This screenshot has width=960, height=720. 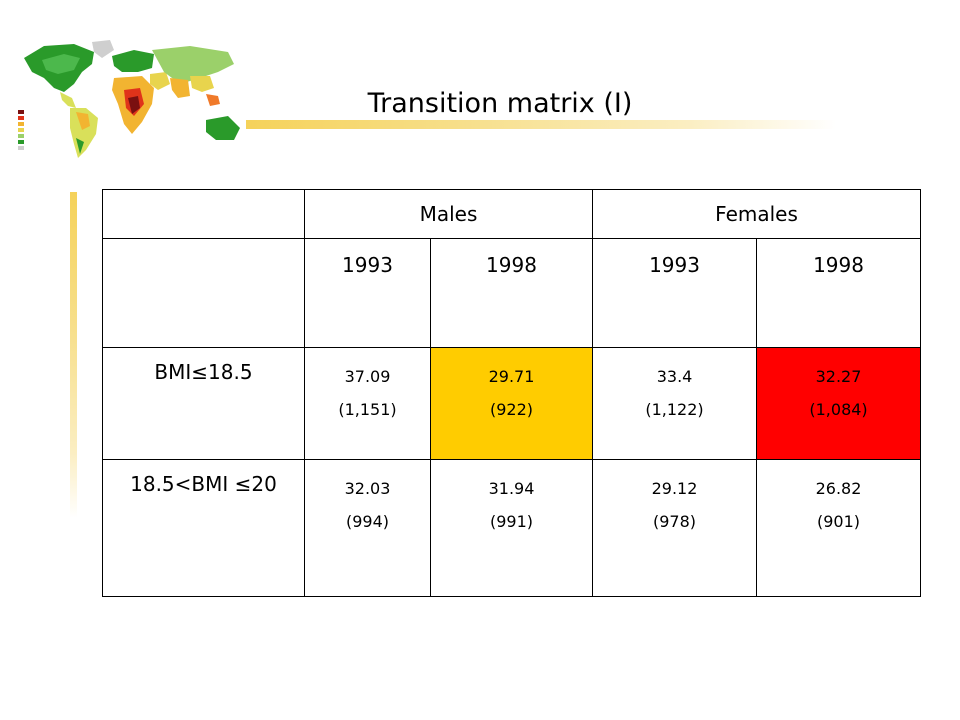 I want to click on empty-corner-cell, so click(x=203, y=214).